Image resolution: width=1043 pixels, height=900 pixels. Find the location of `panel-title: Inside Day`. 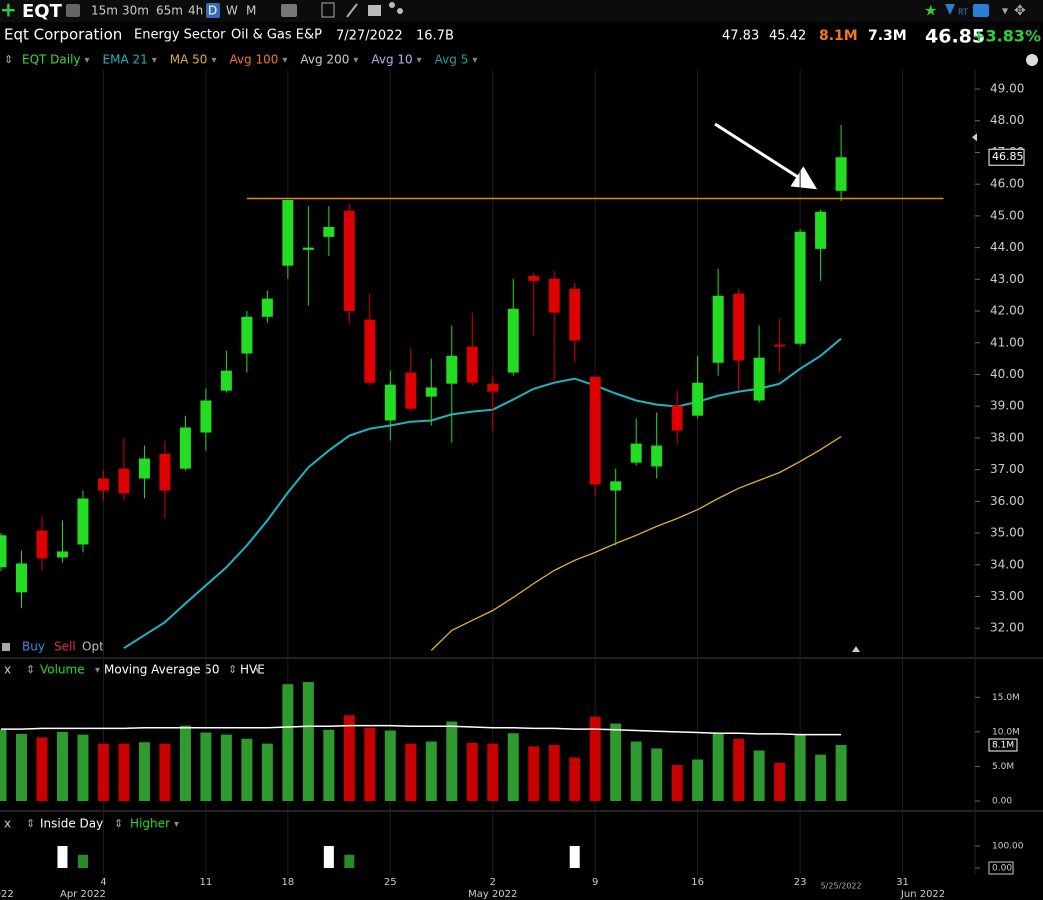

panel-title: Inside Day is located at coordinates (71, 824).